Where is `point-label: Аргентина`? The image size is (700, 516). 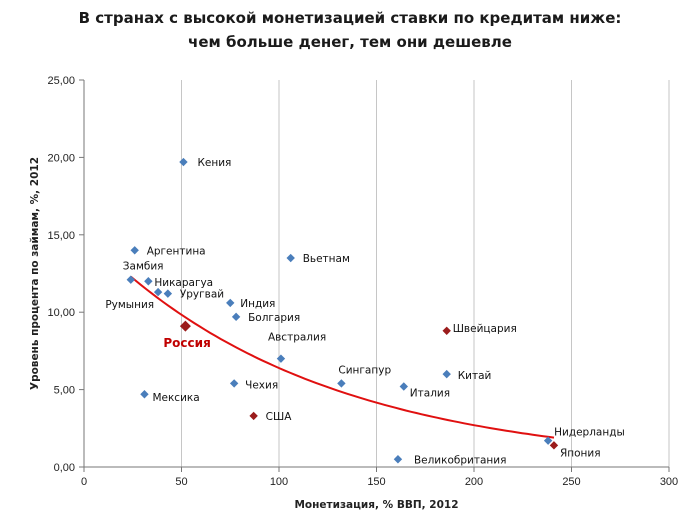
point-label: Аргентина is located at coordinates (176, 251).